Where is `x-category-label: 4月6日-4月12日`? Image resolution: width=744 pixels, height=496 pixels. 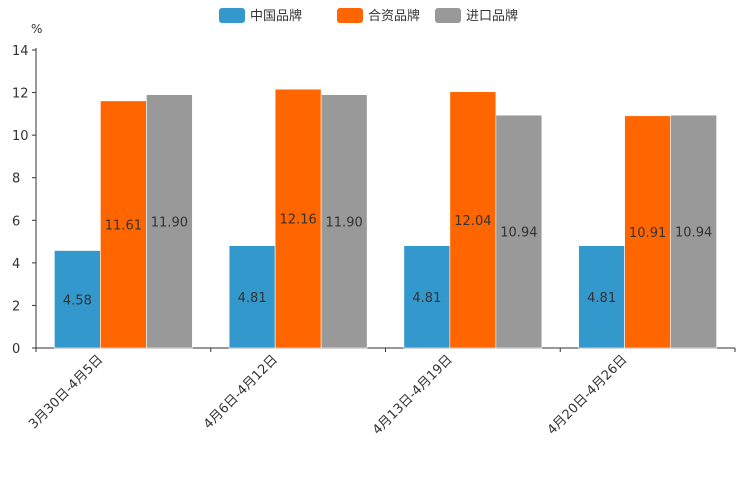
x-category-label: 4月6日-4月12日 is located at coordinates (241, 392).